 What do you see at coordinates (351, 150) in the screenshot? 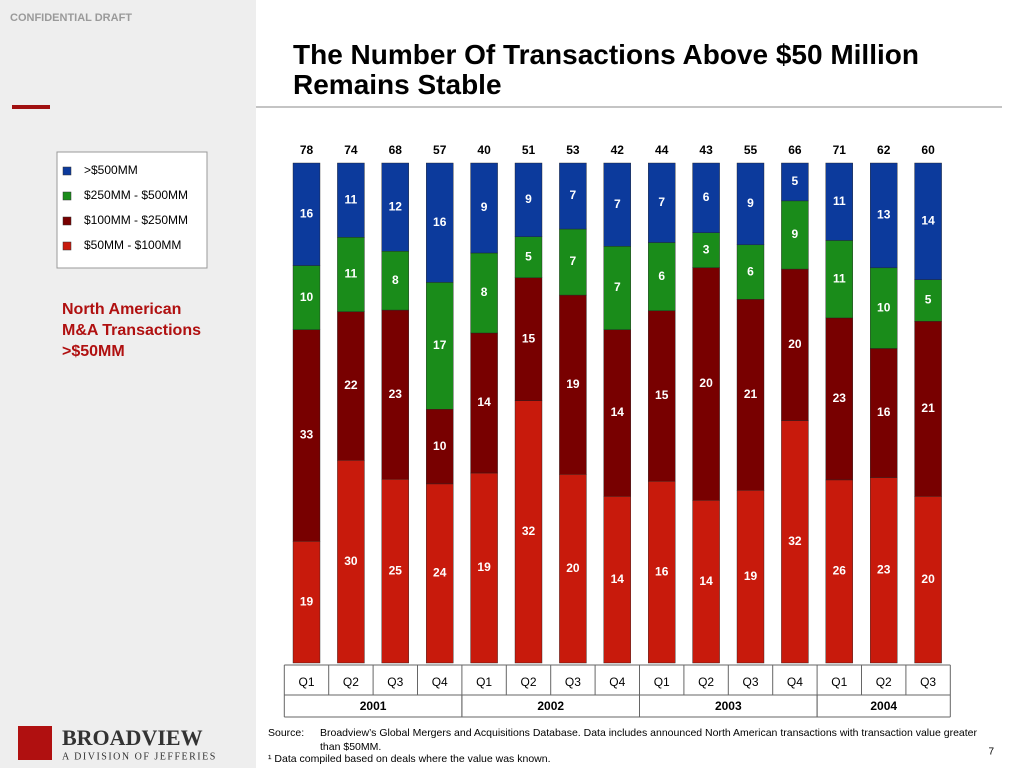
I see `total-label: 74` at bounding box center [351, 150].